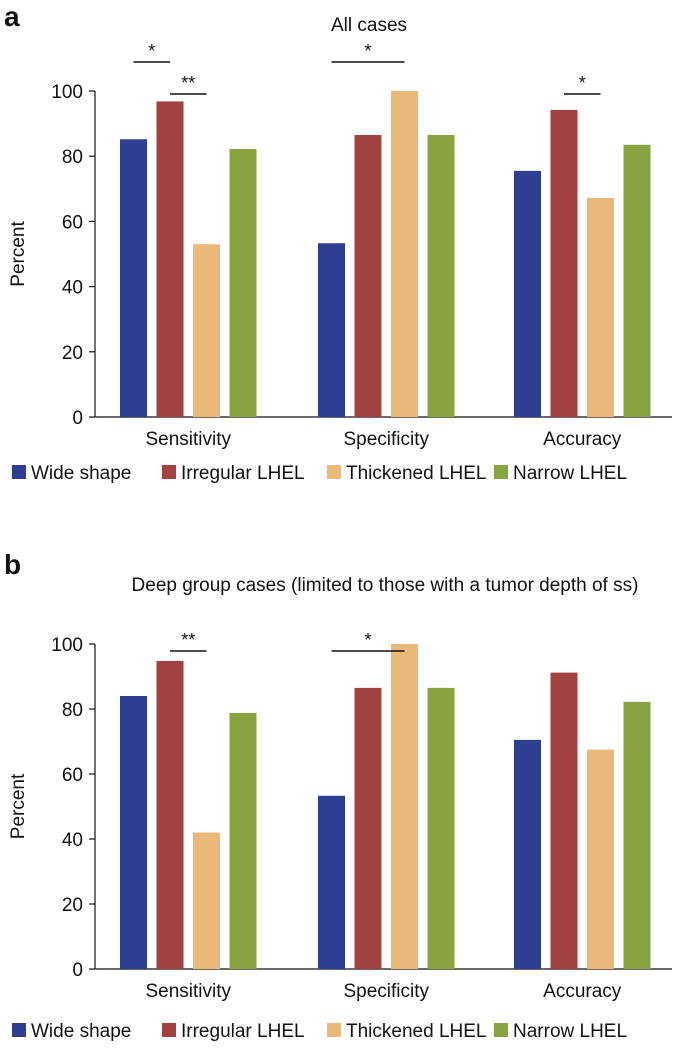 The height and width of the screenshot is (1049, 685). I want to click on panel-letter: b, so click(12, 564).